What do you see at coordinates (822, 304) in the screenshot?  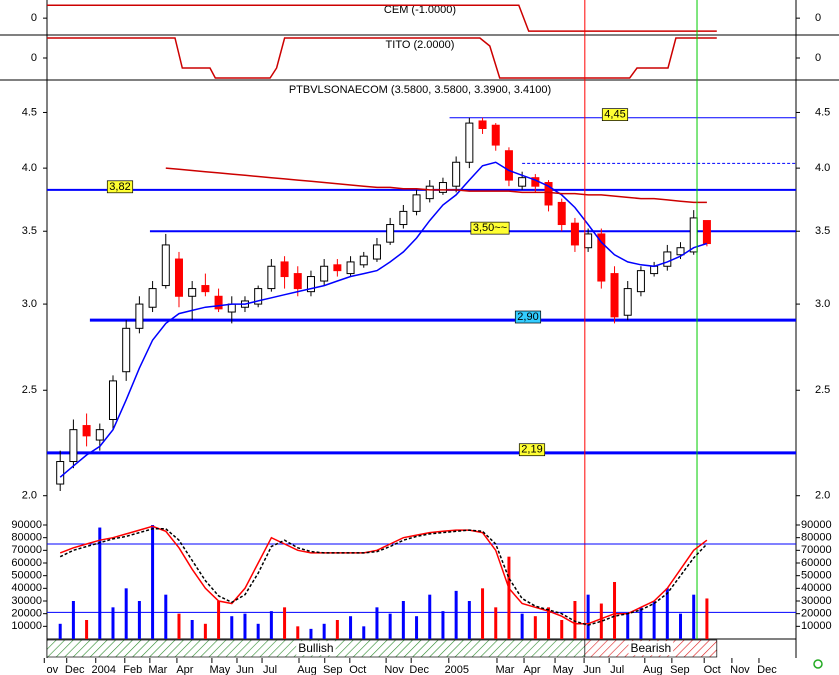 I see `y-tick-label: 3.0` at bounding box center [822, 304].